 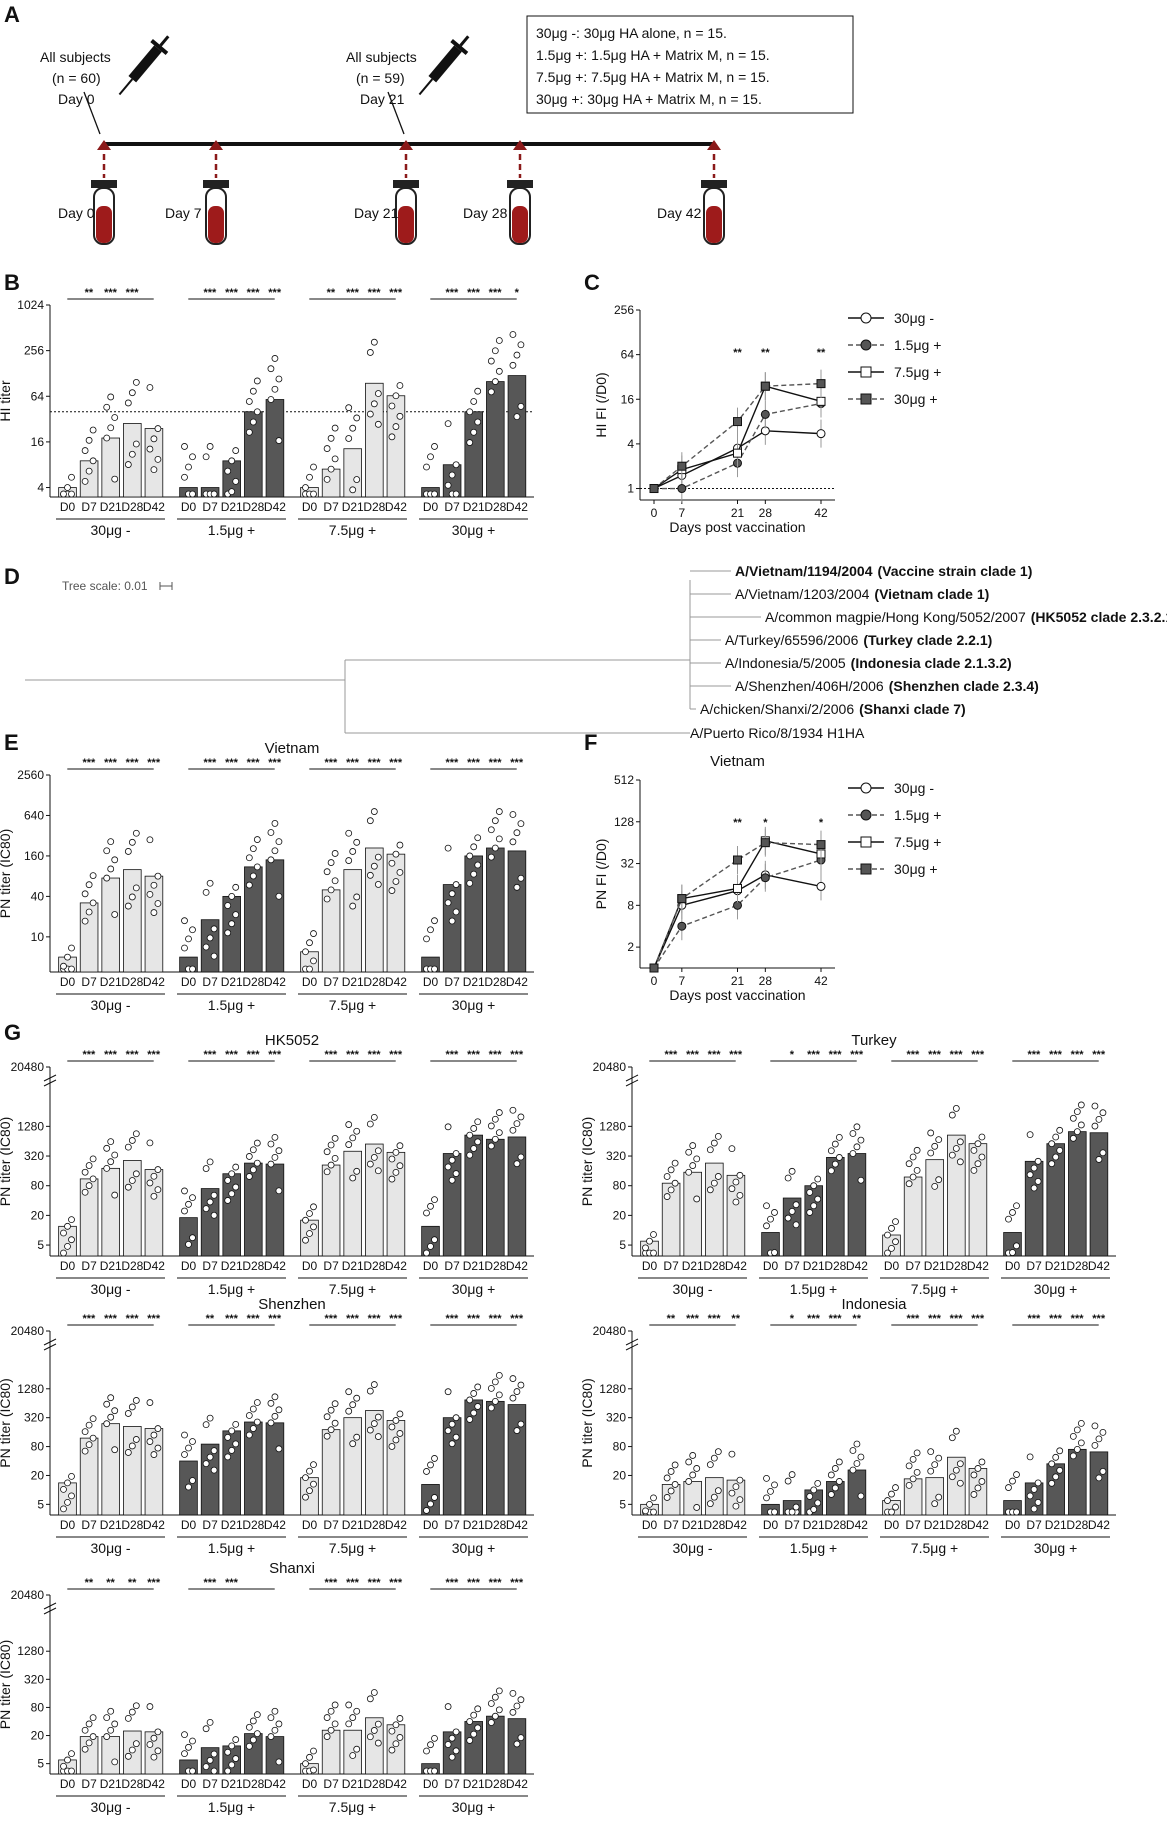 I want to click on syringe-icon, so click(x=144, y=65).